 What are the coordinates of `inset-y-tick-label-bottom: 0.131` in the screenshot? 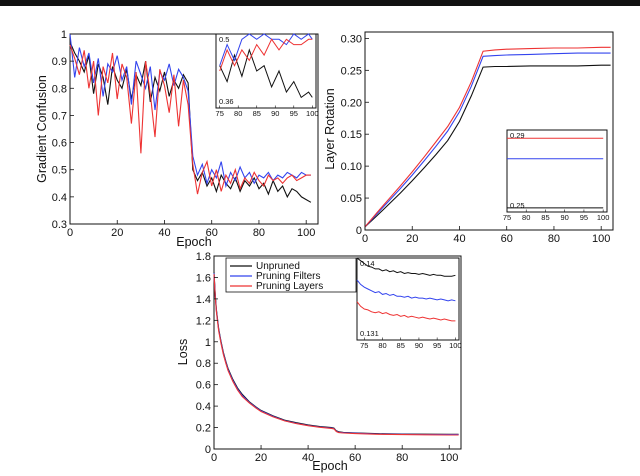 It's located at (369, 333).